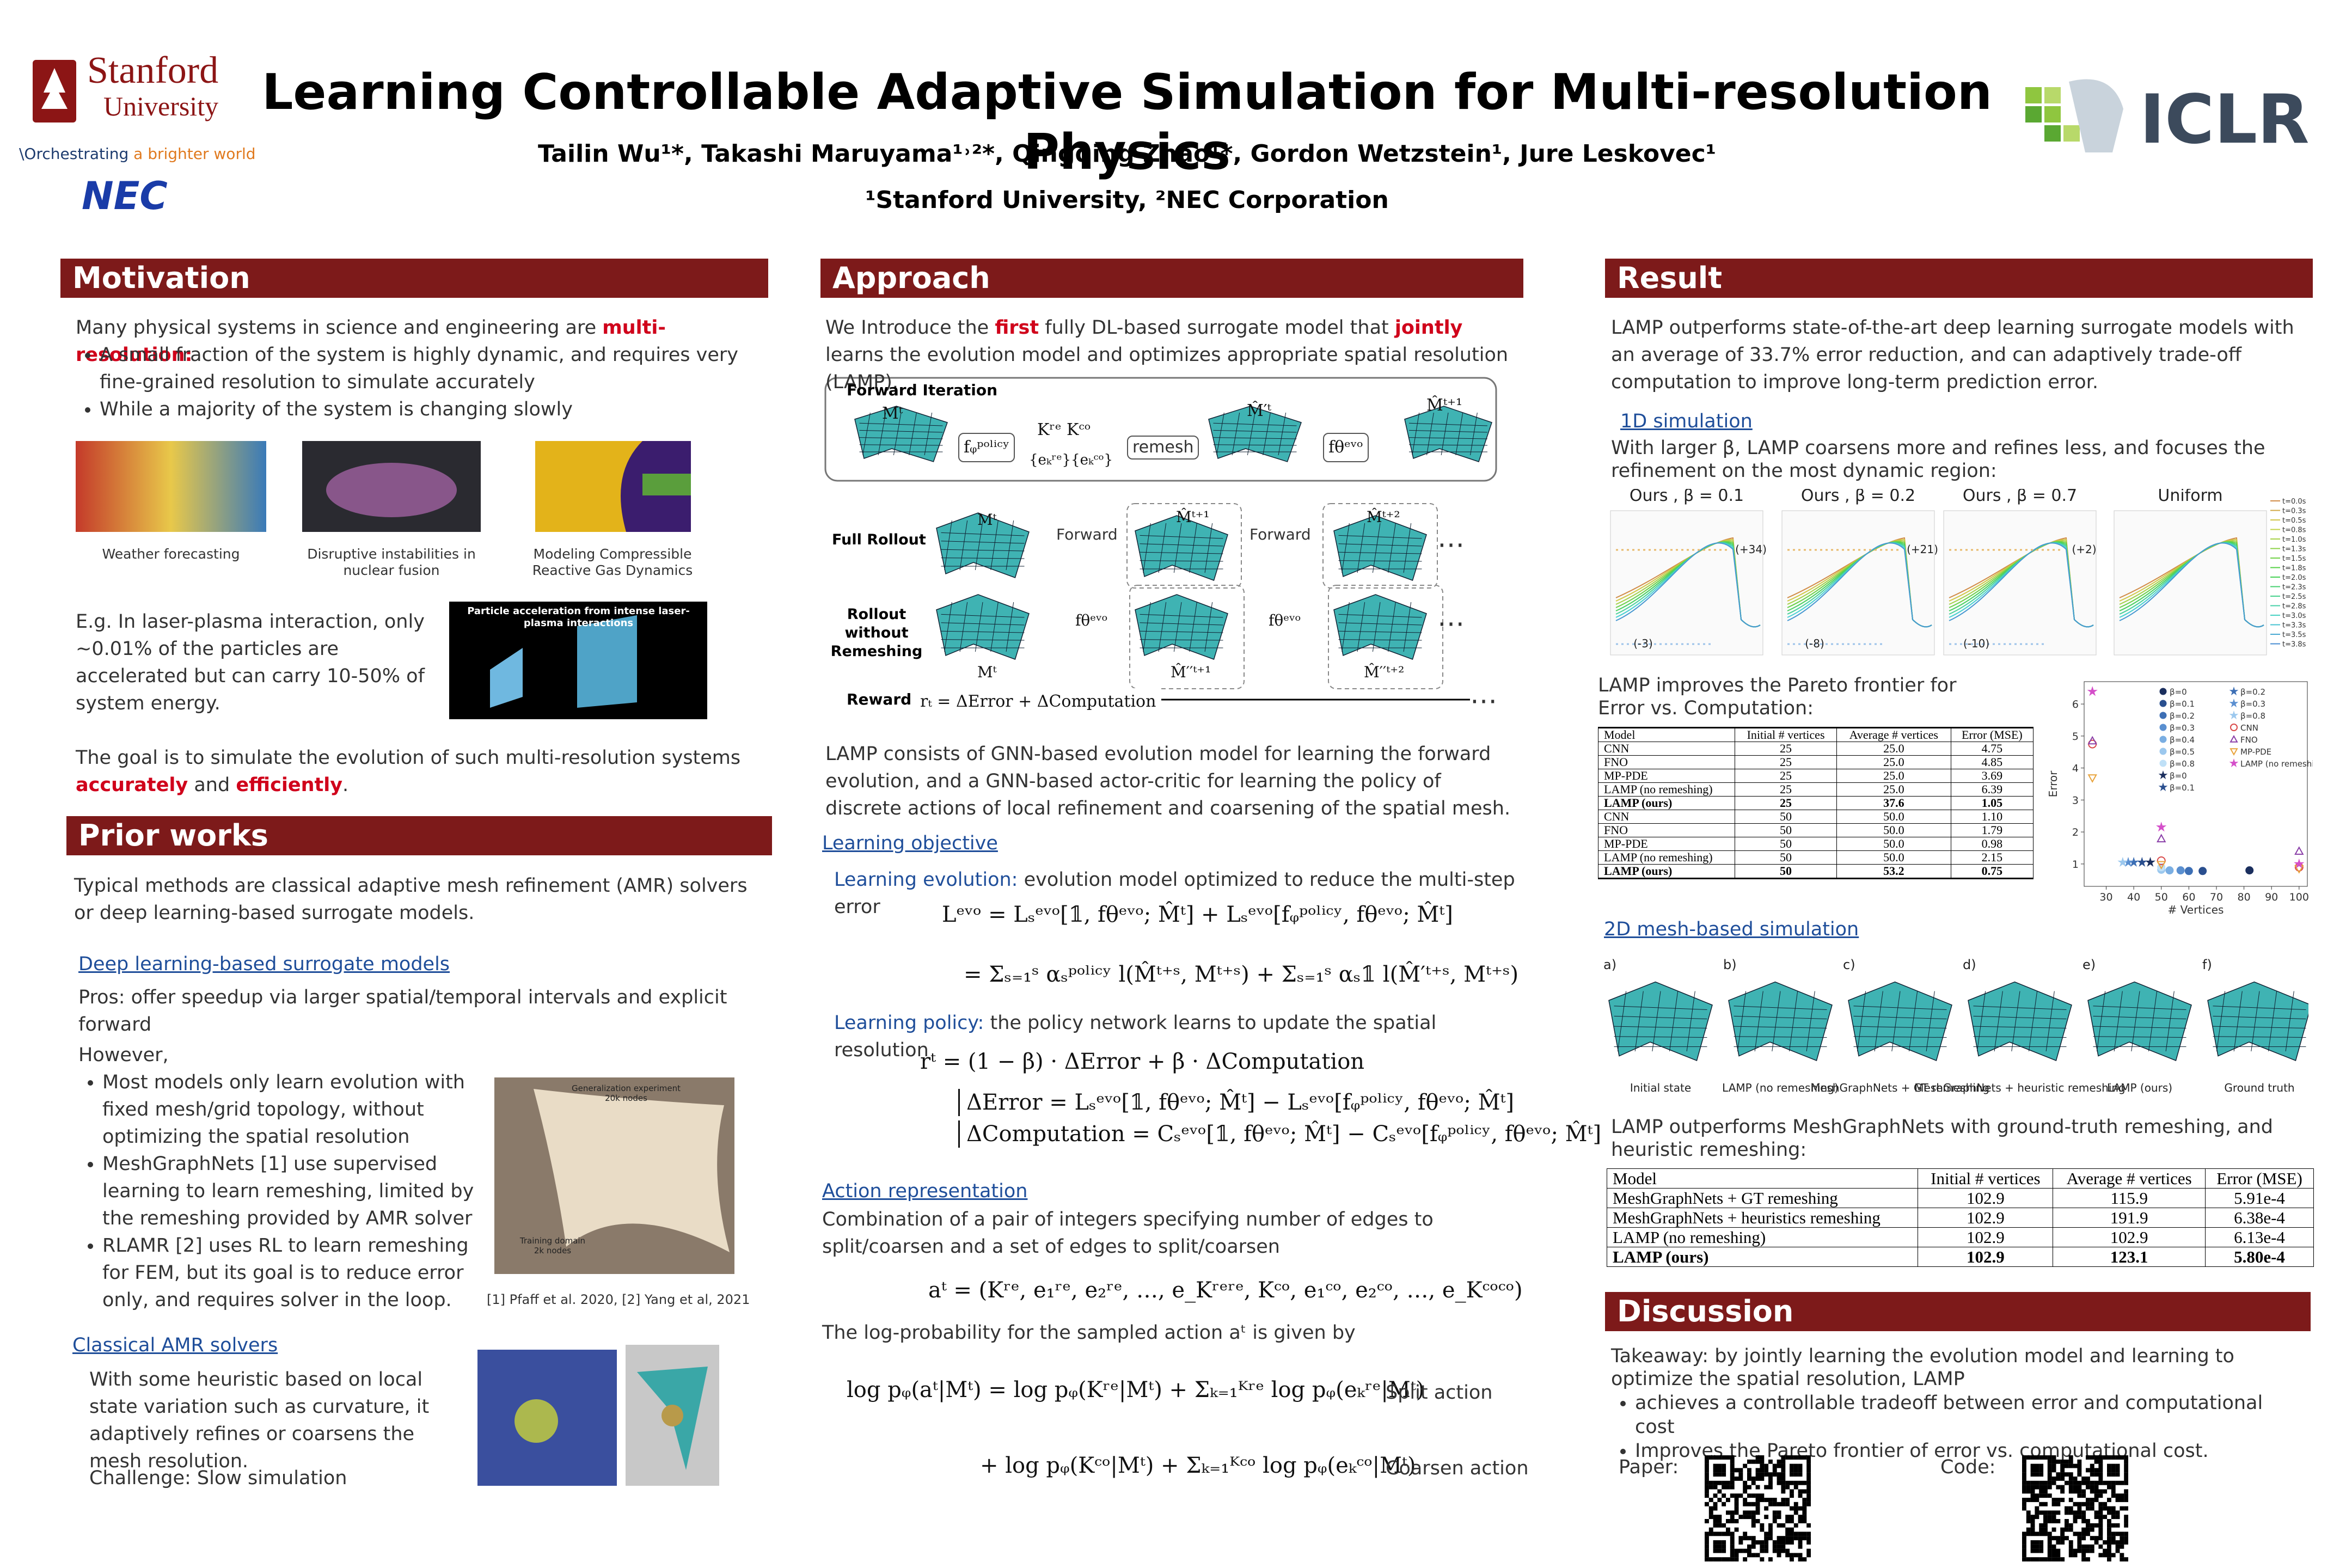 The width and height of the screenshot is (2352, 1568). Describe the element at coordinates (1992, 749) in the screenshot. I see `table-cell: 4.75` at that location.